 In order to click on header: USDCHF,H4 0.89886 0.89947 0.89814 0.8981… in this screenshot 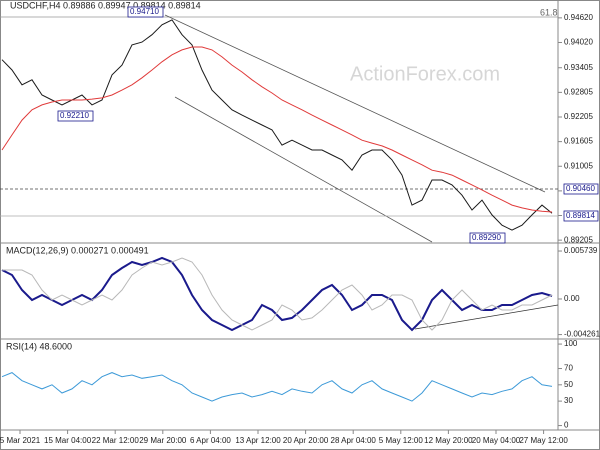, I will do `click(105, 5)`.